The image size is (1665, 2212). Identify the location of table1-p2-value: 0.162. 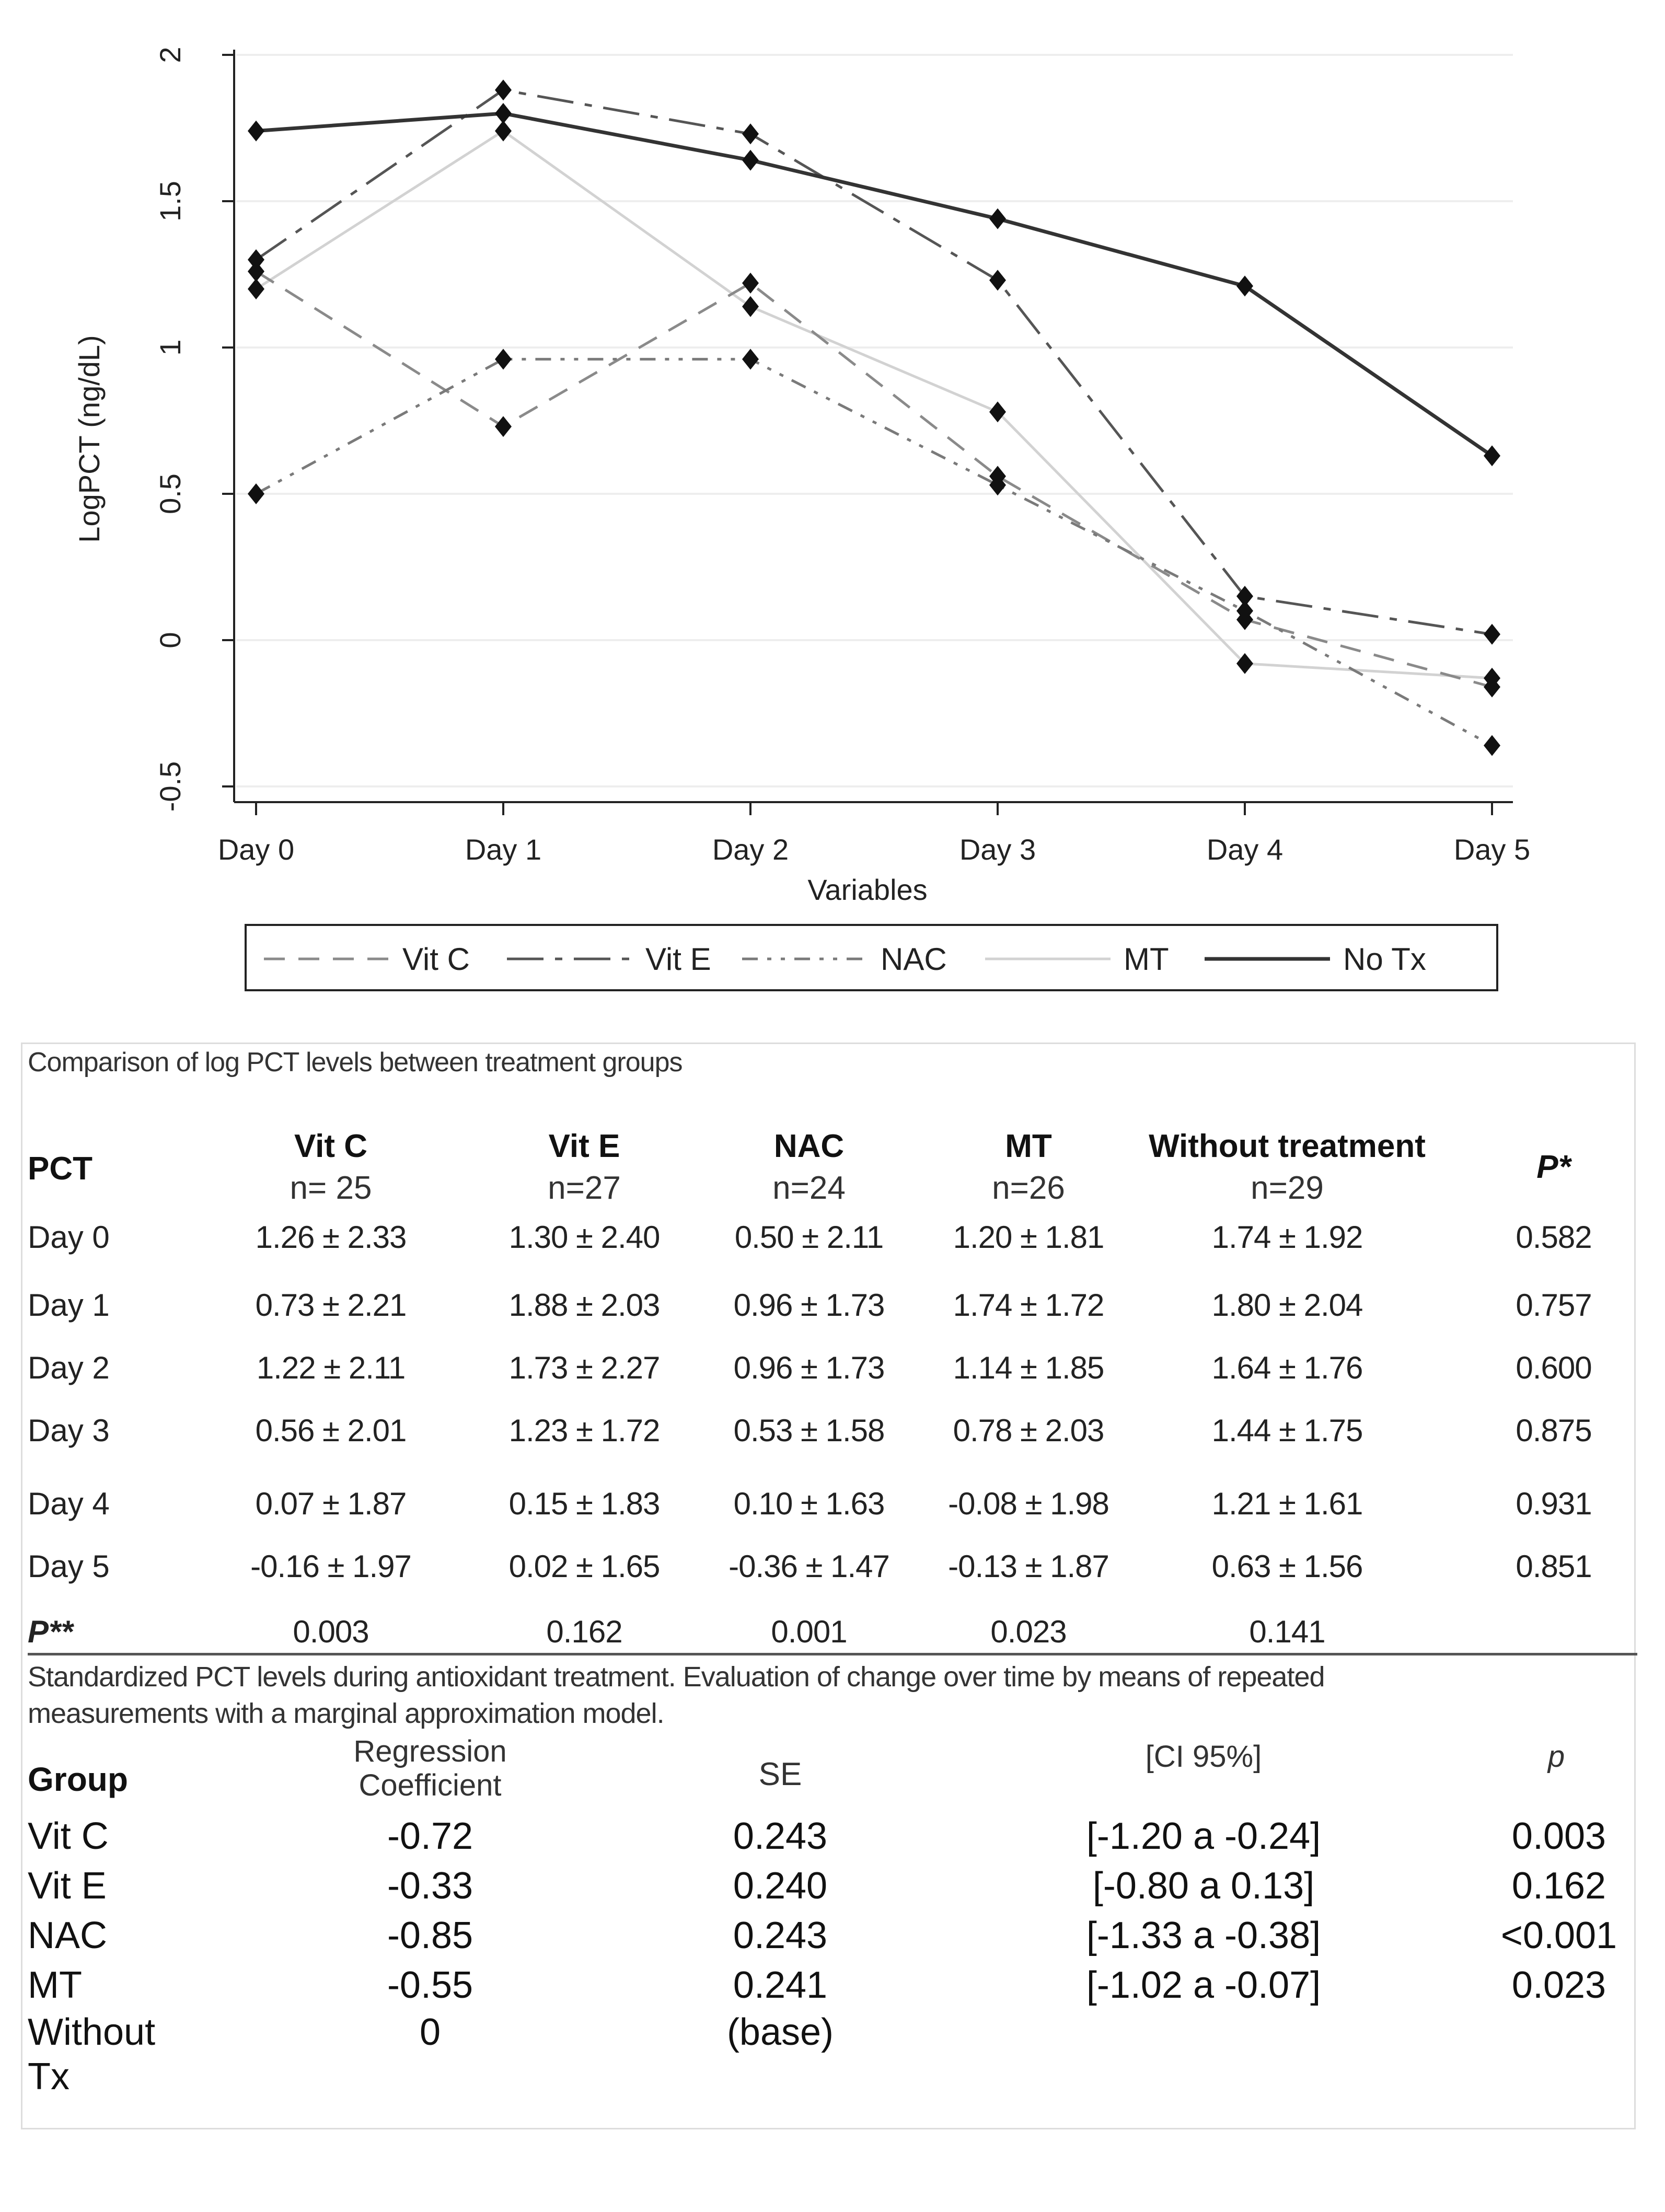
(584, 1632).